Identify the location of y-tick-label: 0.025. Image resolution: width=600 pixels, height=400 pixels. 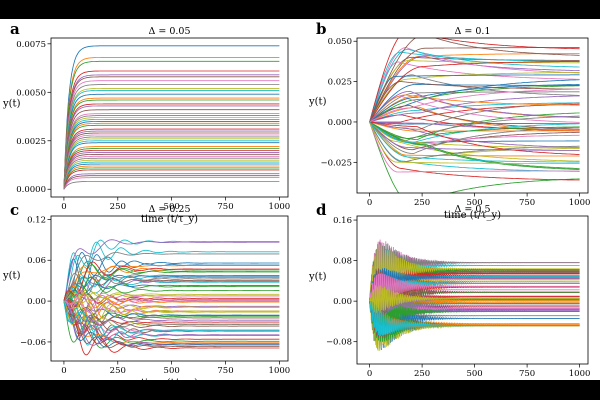
(340, 83).